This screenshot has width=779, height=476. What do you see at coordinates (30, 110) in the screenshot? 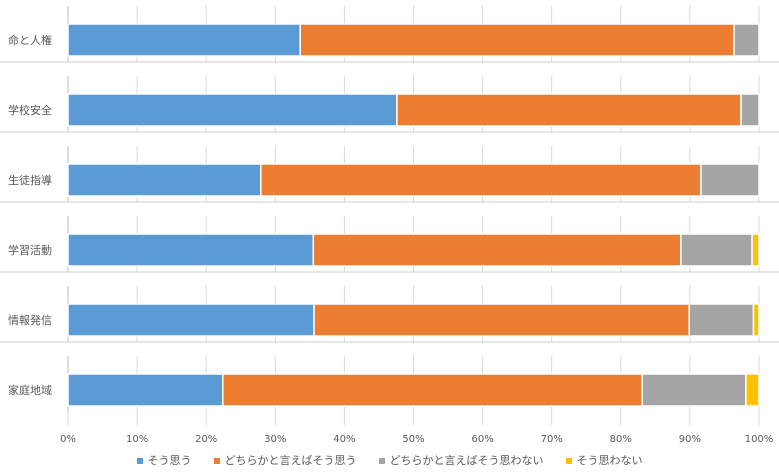
I see `category-label: 学校安全` at bounding box center [30, 110].